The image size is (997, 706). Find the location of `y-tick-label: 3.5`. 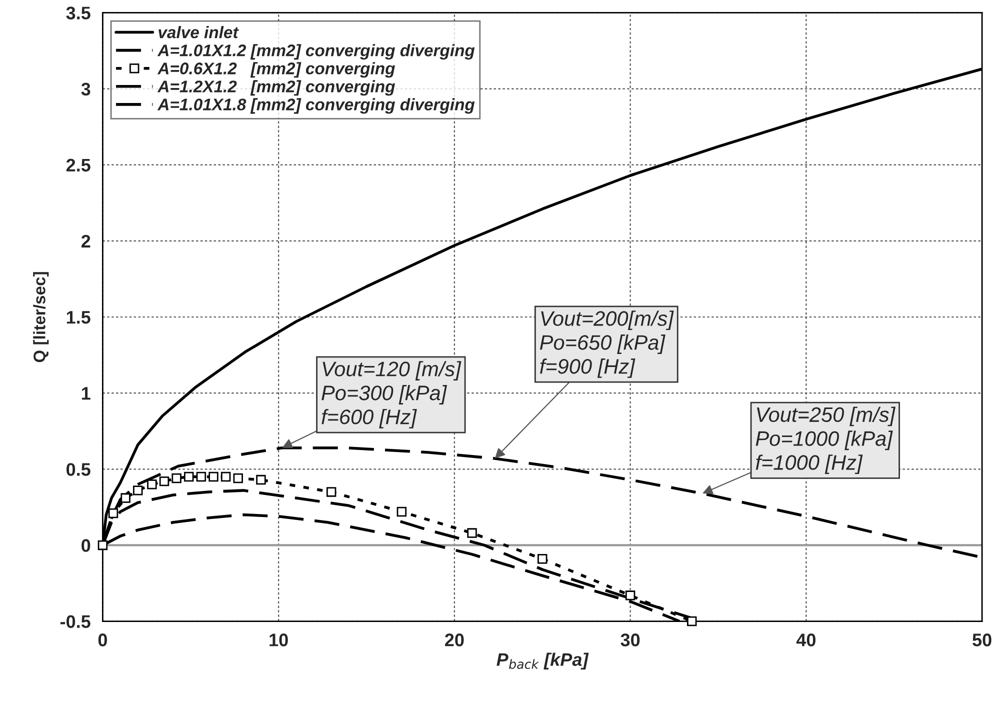

y-tick-label: 3.5 is located at coordinates (78, 13).